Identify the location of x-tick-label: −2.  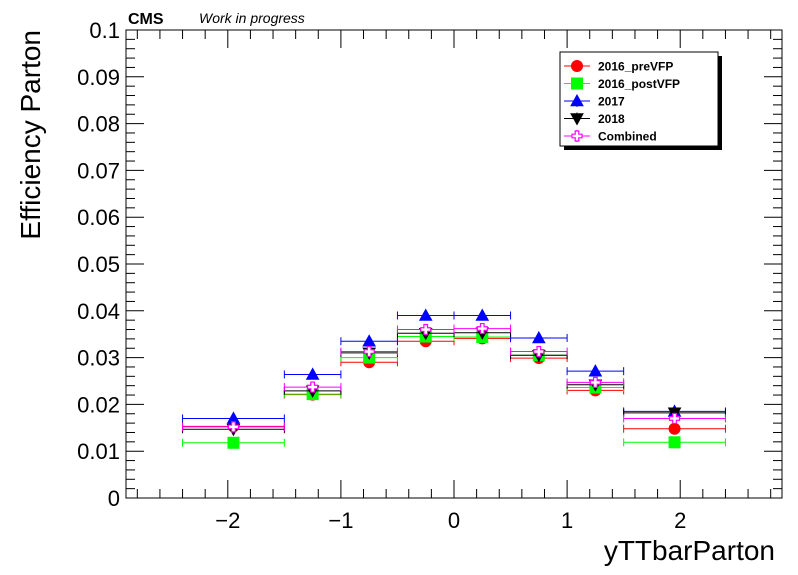
(227, 520).